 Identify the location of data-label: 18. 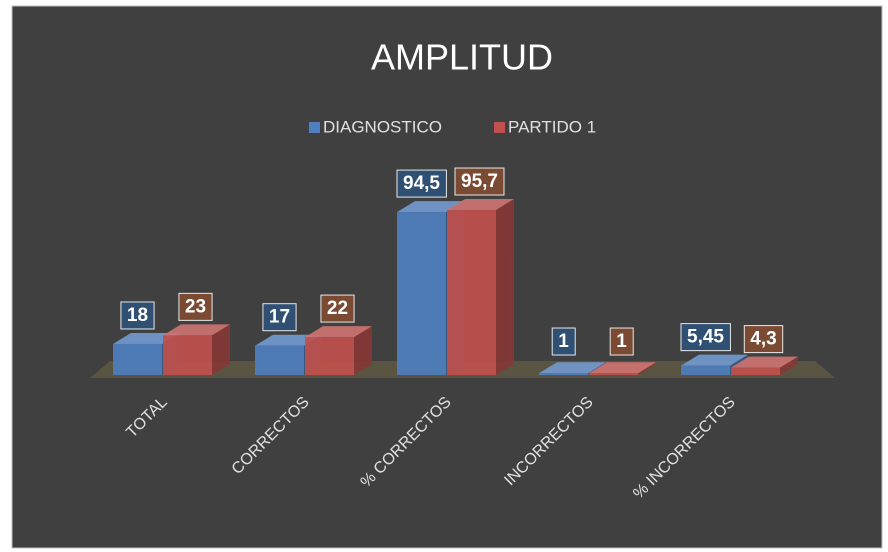
(137, 315).